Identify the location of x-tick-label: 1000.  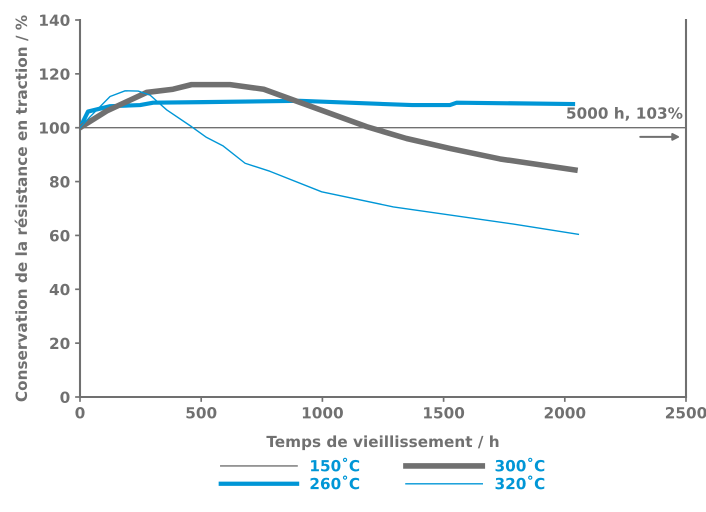
(322, 412).